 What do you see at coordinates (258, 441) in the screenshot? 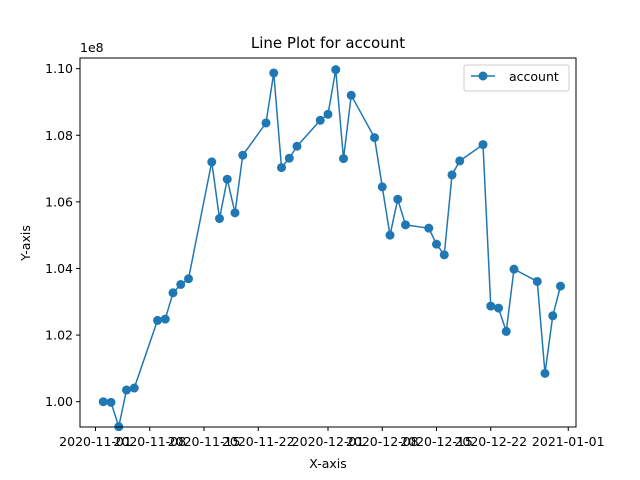
I see `x-tick-label: 2020-11-22` at bounding box center [258, 441].